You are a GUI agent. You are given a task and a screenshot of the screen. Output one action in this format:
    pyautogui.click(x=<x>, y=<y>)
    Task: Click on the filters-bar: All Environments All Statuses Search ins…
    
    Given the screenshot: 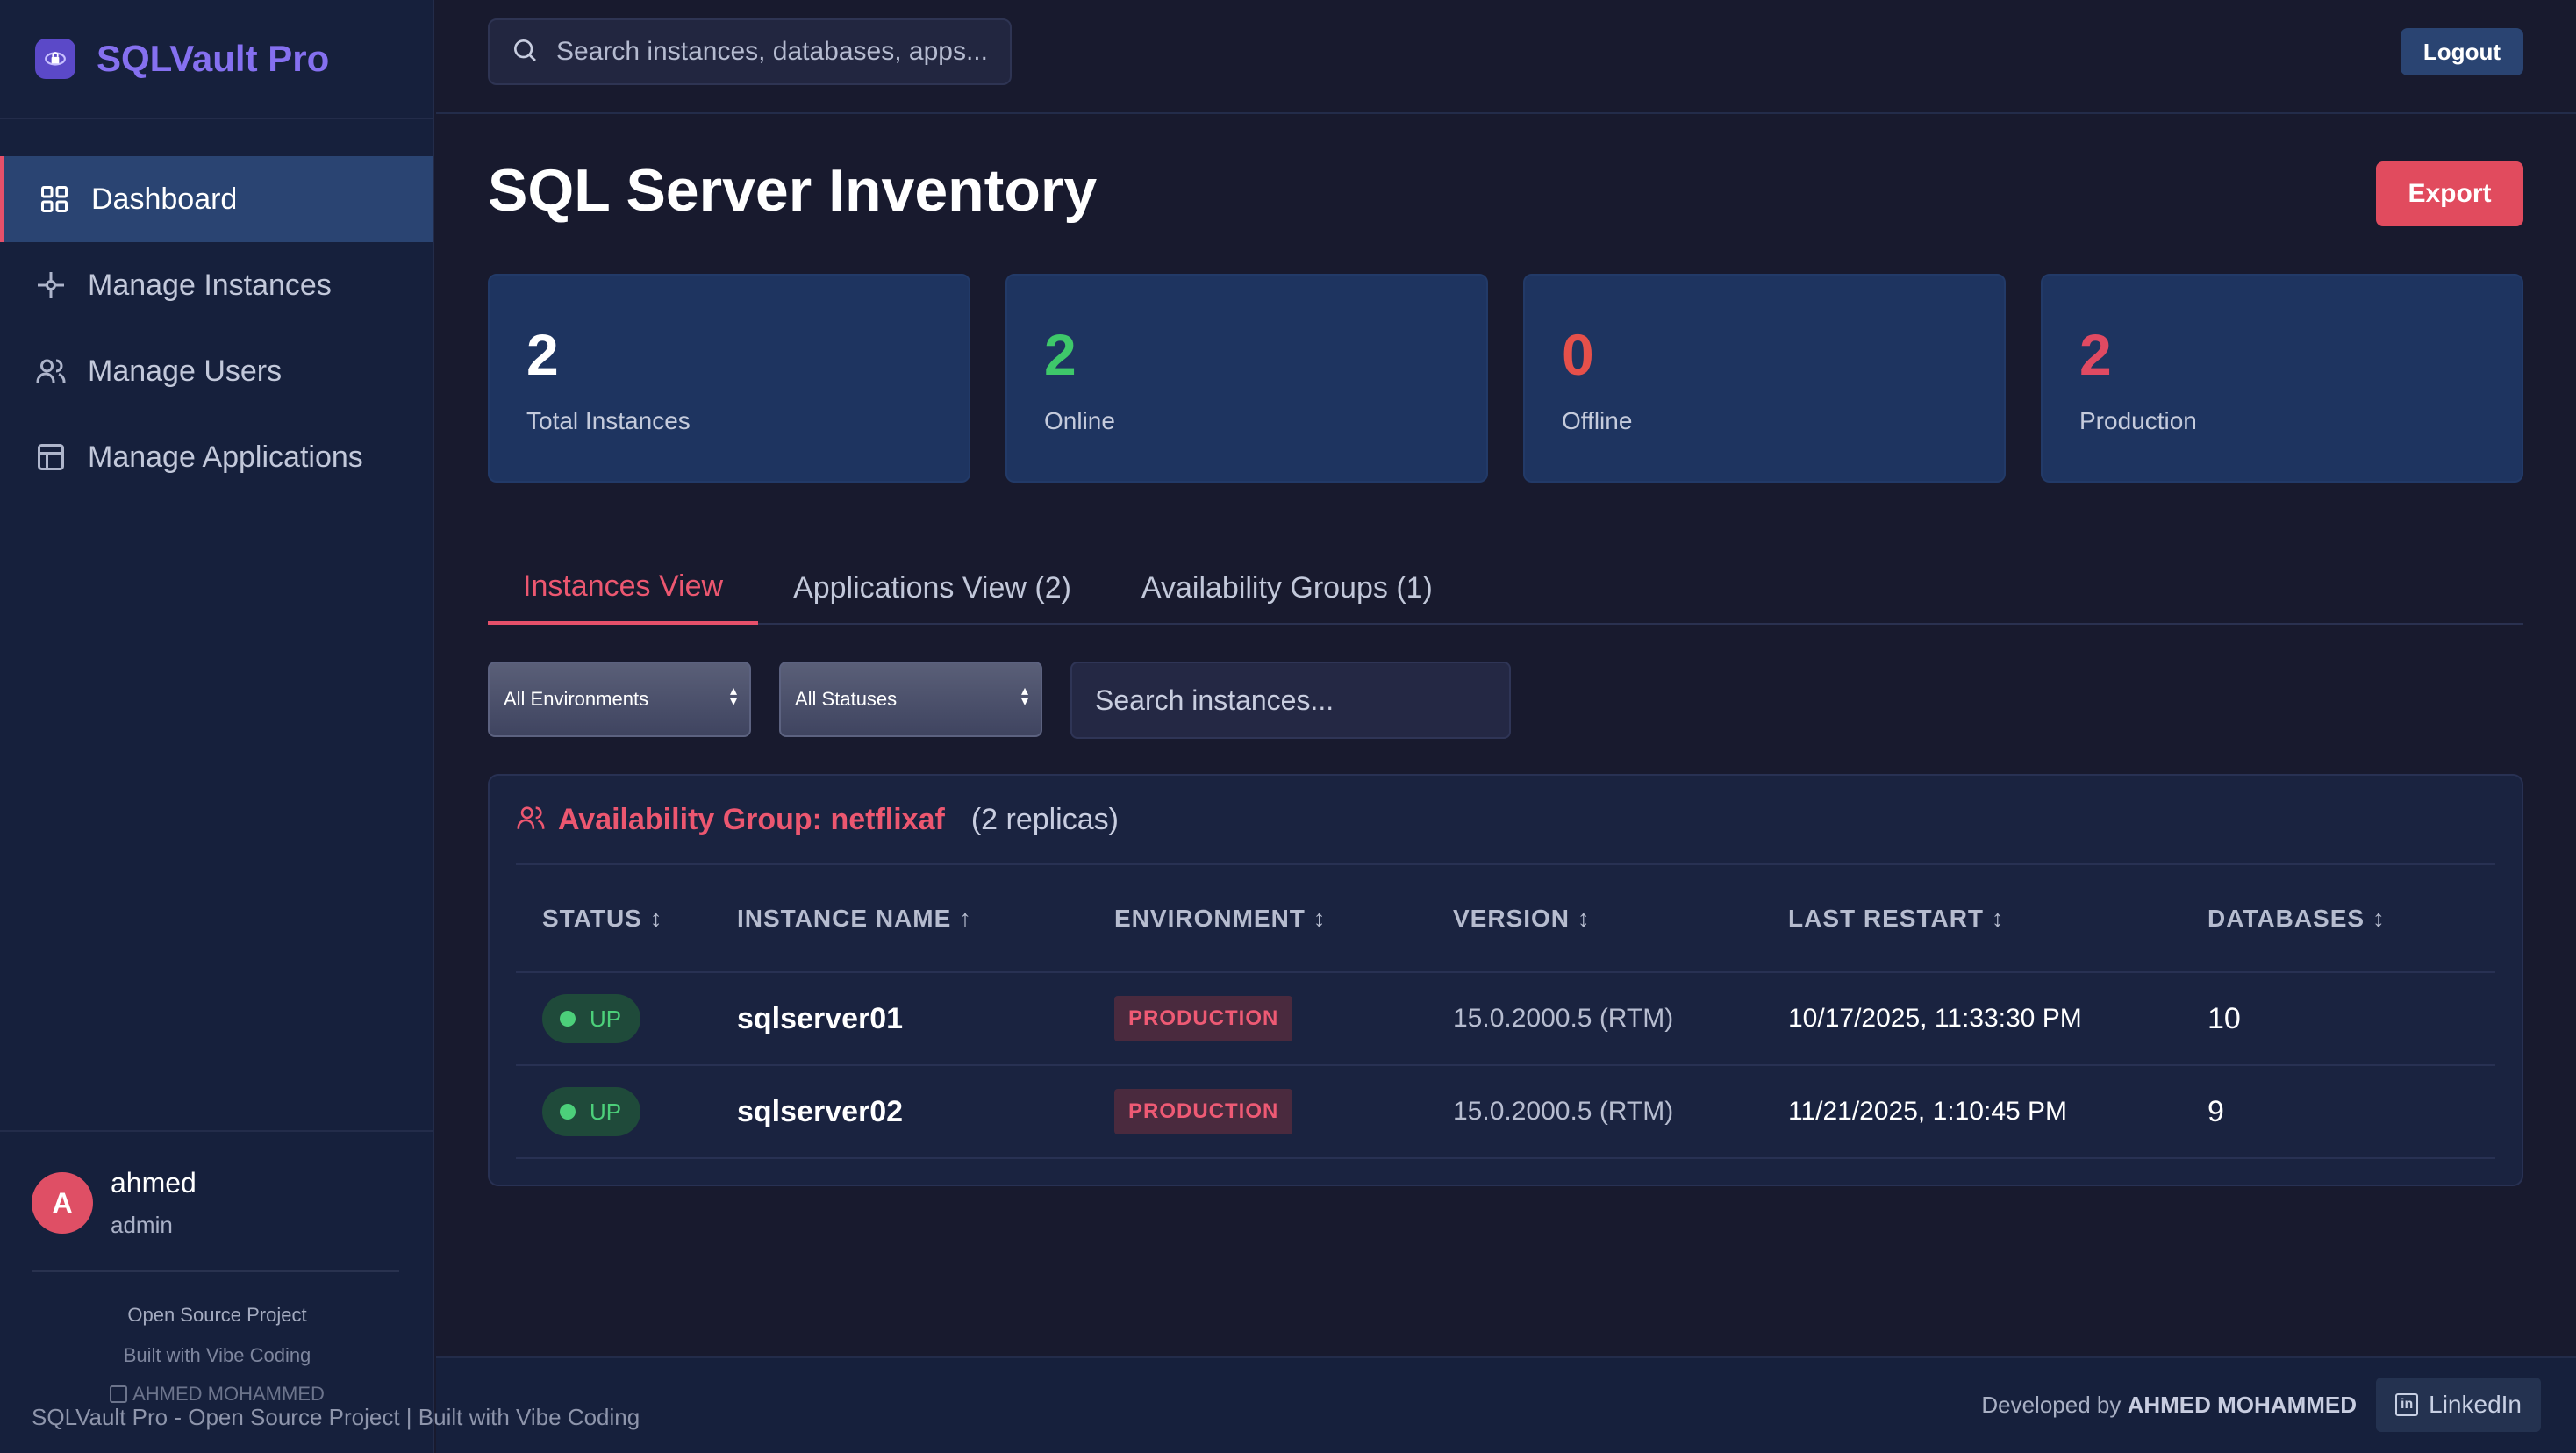 What is the action you would take?
    pyautogui.click(x=999, y=700)
    